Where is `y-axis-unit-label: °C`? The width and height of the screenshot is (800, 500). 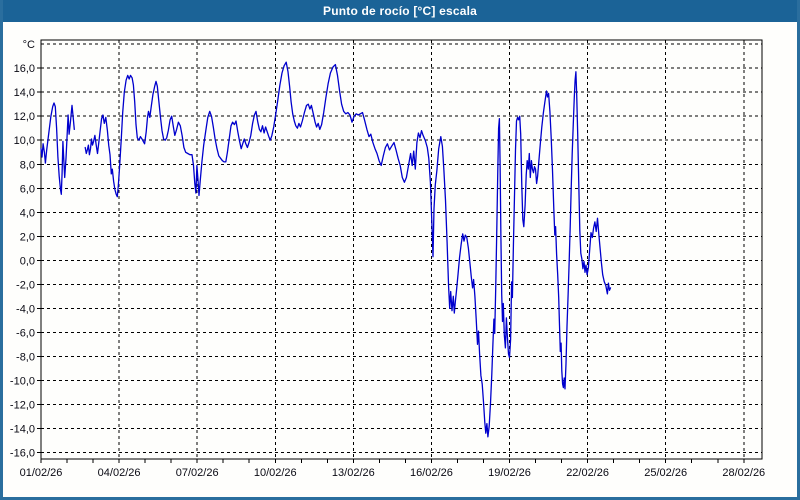
y-axis-unit-label: °C is located at coordinates (29, 45).